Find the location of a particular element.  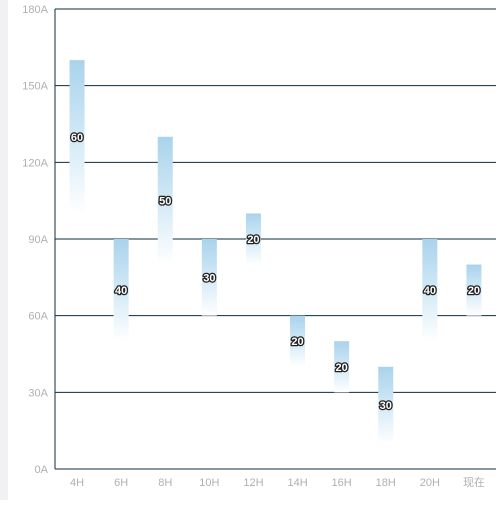

x-tick-label: 现在 is located at coordinates (474, 482).